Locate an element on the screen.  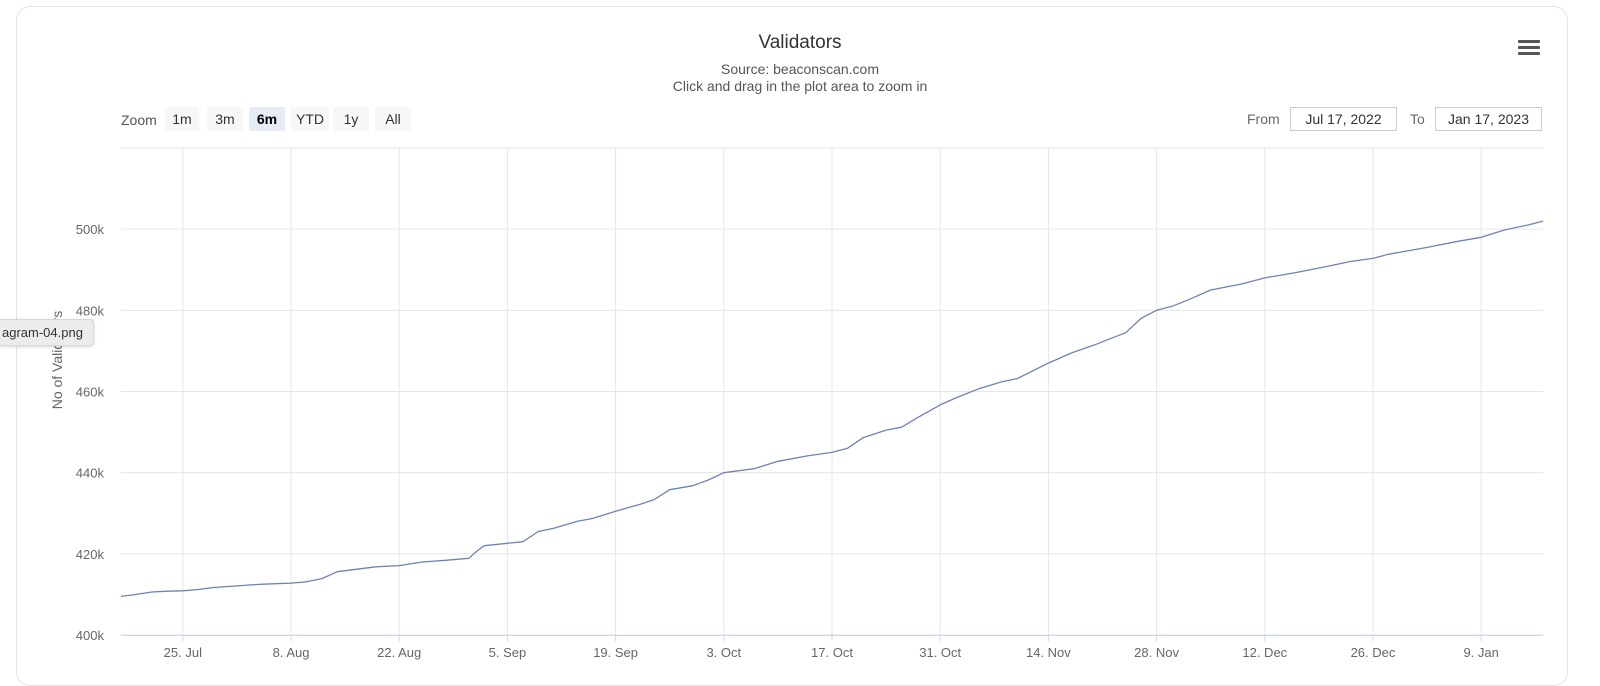
zoom-all-button: All is located at coordinates (393, 119).